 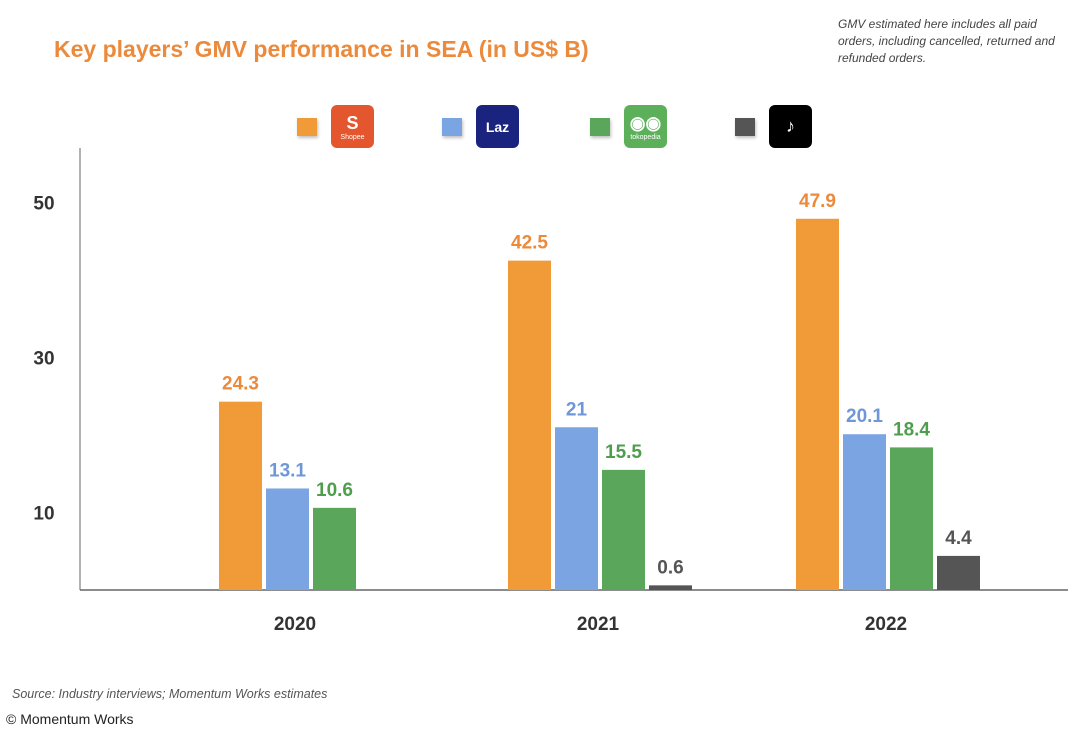 I want to click on legend-item-shopee: S Shopee, so click(x=335, y=126).